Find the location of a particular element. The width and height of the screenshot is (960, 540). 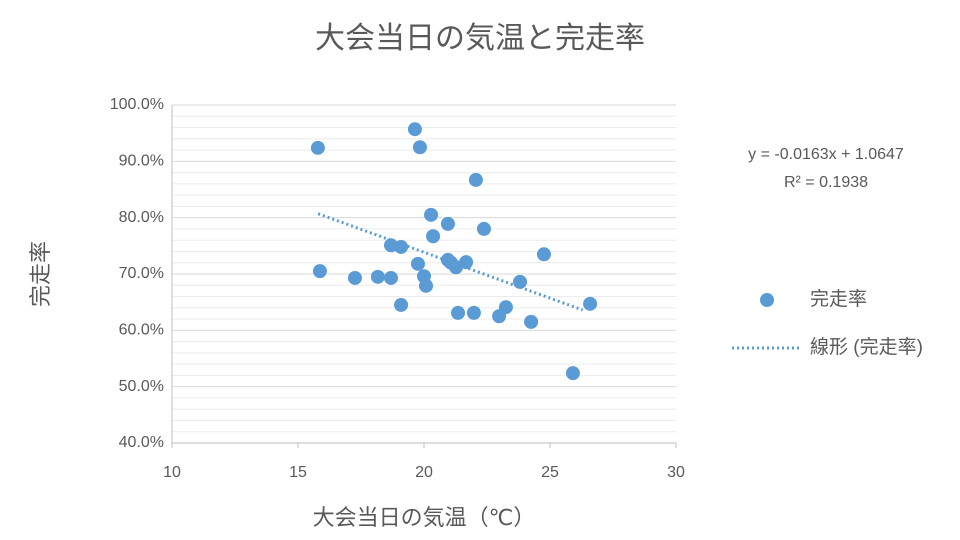

y-tick-label: 80.0% is located at coordinates (141, 217).